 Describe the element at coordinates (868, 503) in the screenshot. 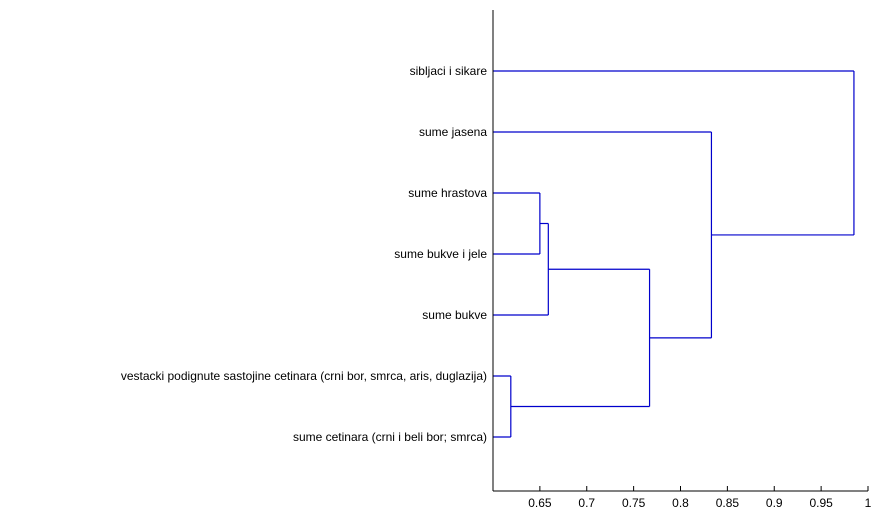

I see `x-tick-label: 1` at that location.